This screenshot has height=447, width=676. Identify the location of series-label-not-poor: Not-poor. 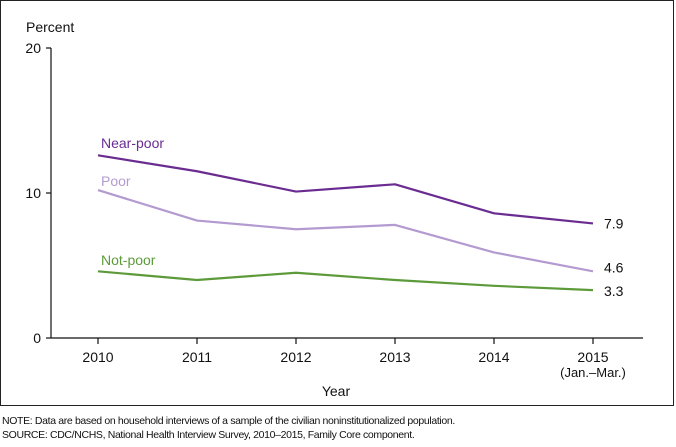
(128, 260).